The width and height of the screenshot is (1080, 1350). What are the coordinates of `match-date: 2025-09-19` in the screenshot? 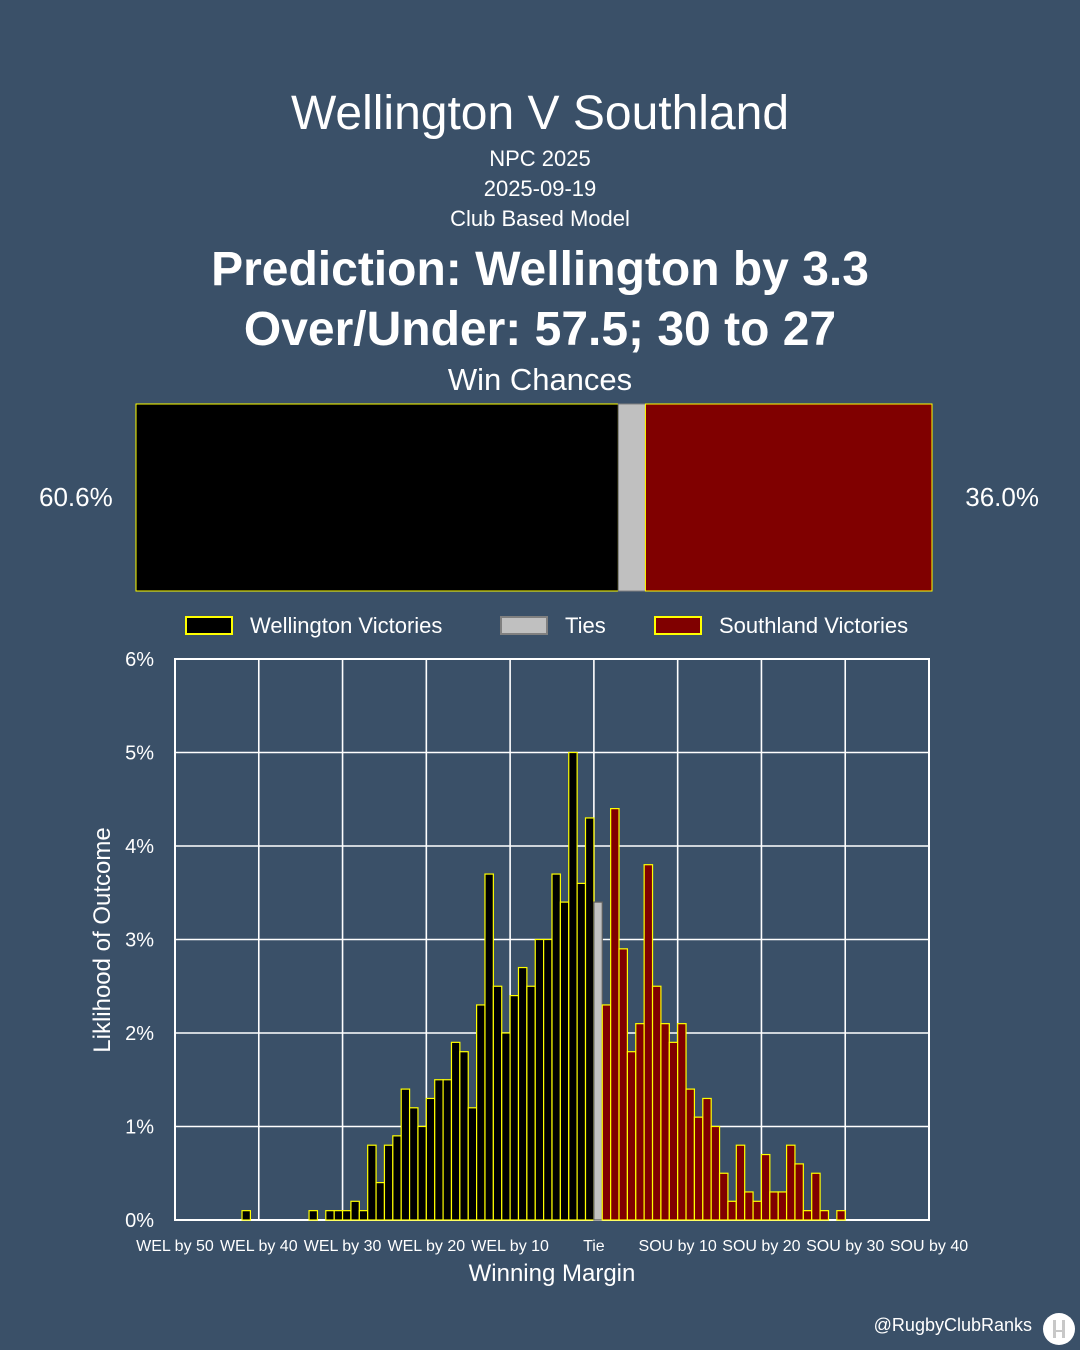 It's located at (540, 188).